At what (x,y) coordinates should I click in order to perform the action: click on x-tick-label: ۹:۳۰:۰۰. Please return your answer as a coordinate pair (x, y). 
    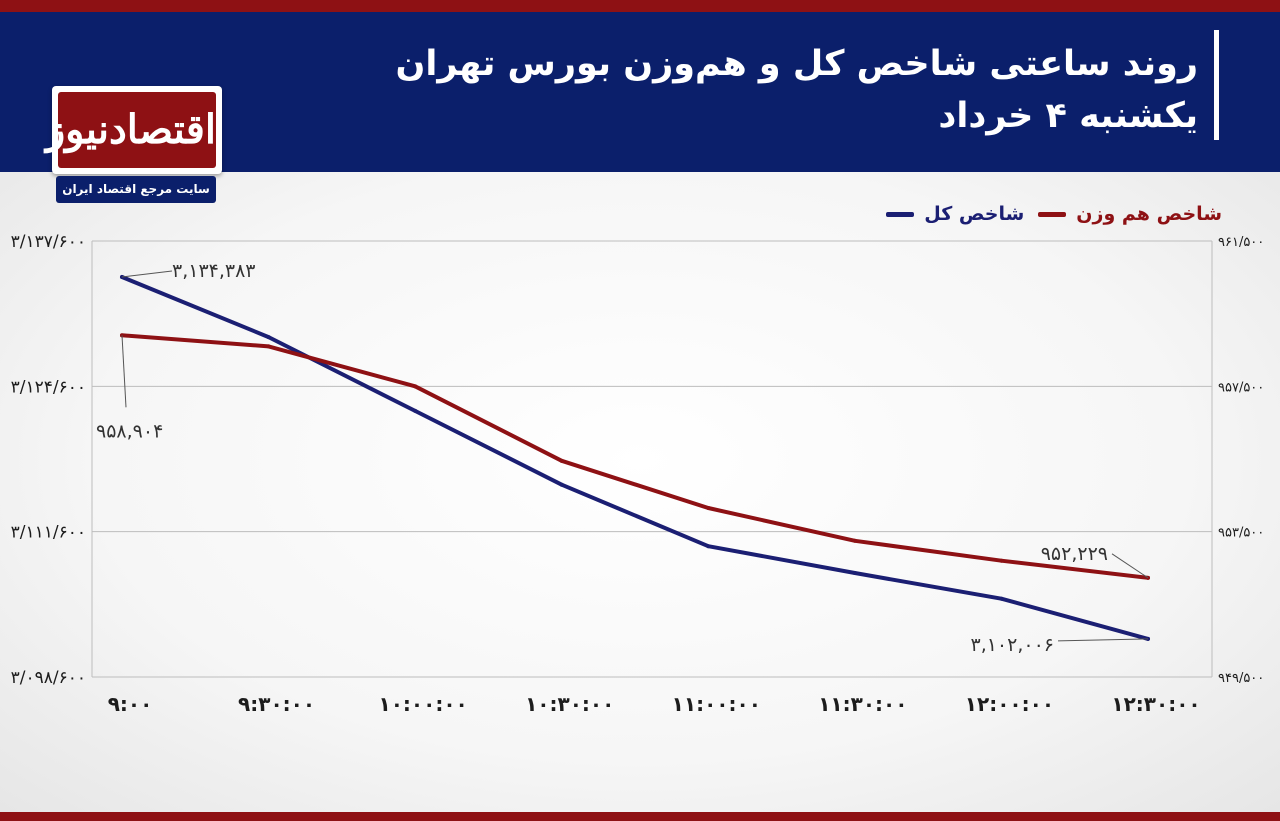
    Looking at the image, I should click on (276, 704).